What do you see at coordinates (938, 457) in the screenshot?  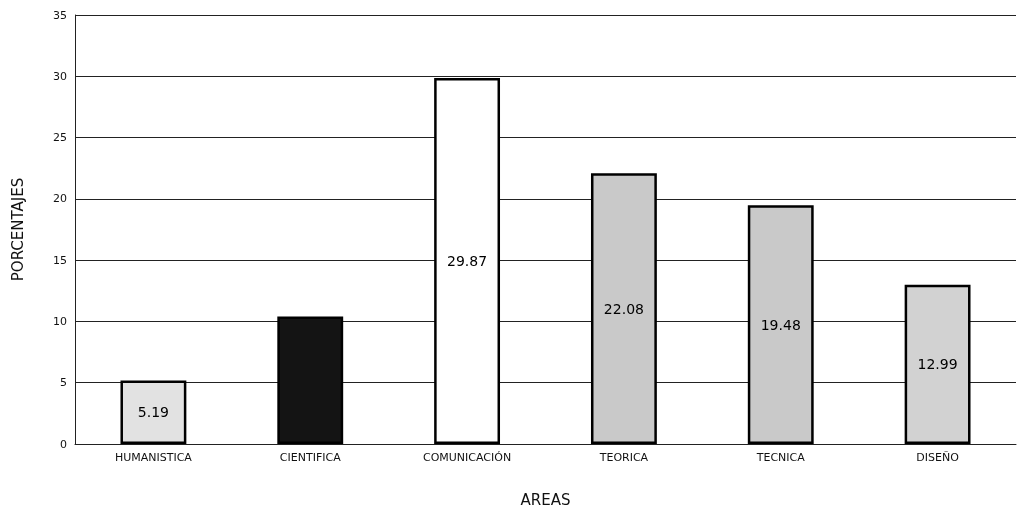 I see `x-tick-label: DISEÑO` at bounding box center [938, 457].